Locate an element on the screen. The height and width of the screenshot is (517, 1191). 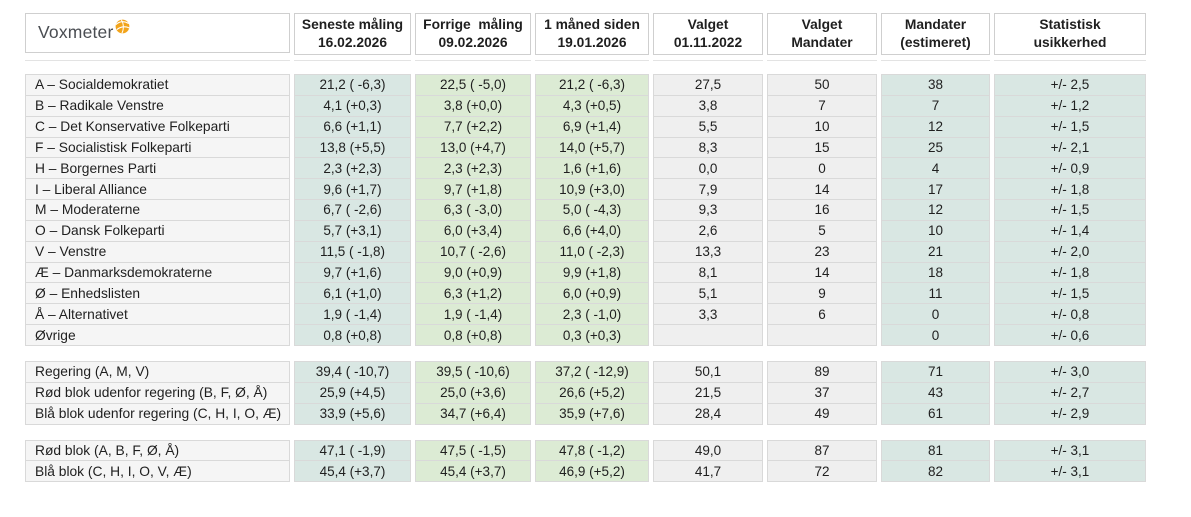
cell-valget: 8,1 is located at coordinates (708, 272).